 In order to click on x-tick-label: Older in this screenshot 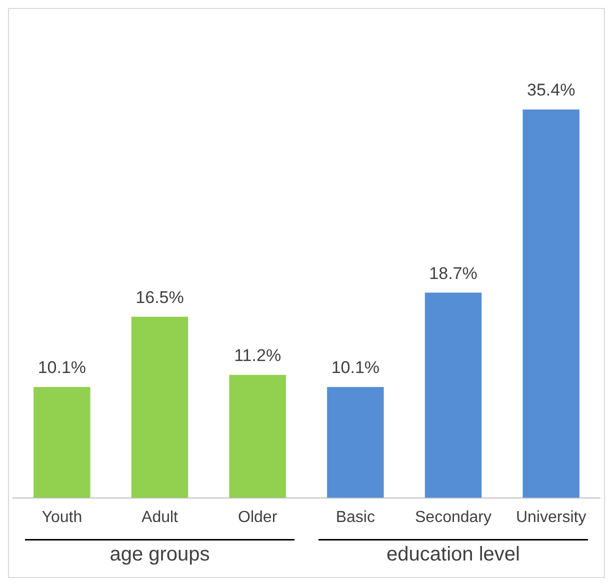, I will do `click(258, 517)`.